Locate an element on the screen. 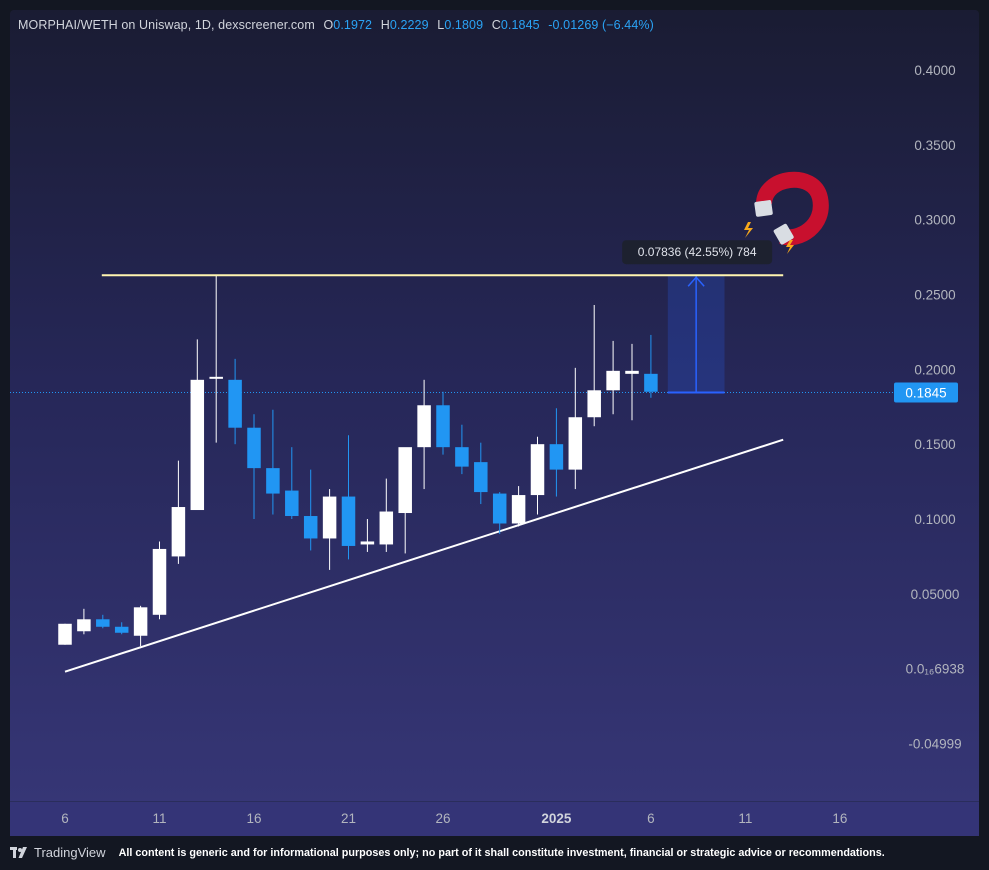 The image size is (989, 870). change-value: -0.01269 (−6.44%) is located at coordinates (601, 25).